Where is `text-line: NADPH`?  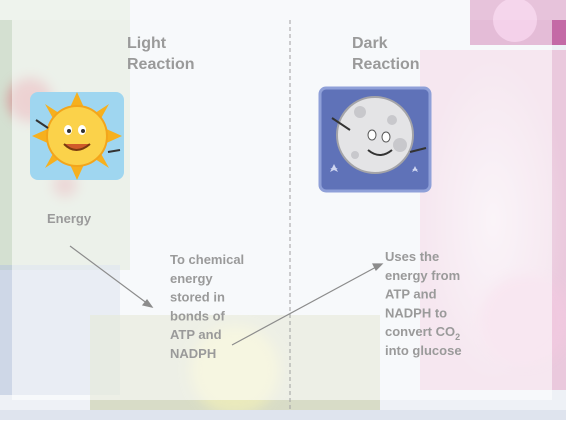
text-line: NADPH is located at coordinates (193, 353).